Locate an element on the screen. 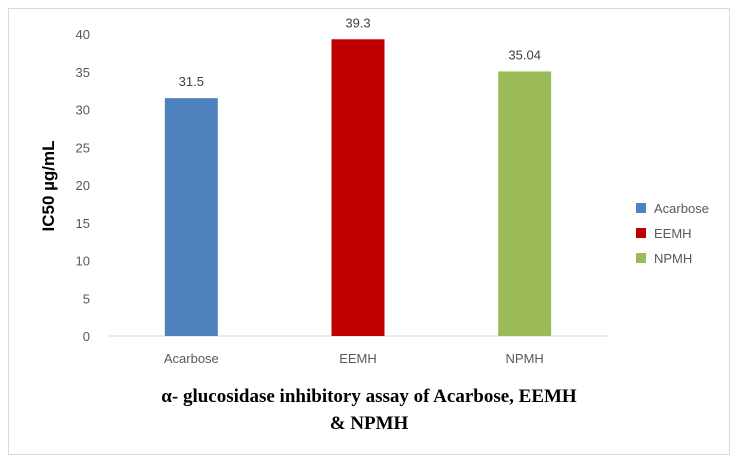 This screenshot has width=738, height=463. legend-label: Acarbose is located at coordinates (681, 208).